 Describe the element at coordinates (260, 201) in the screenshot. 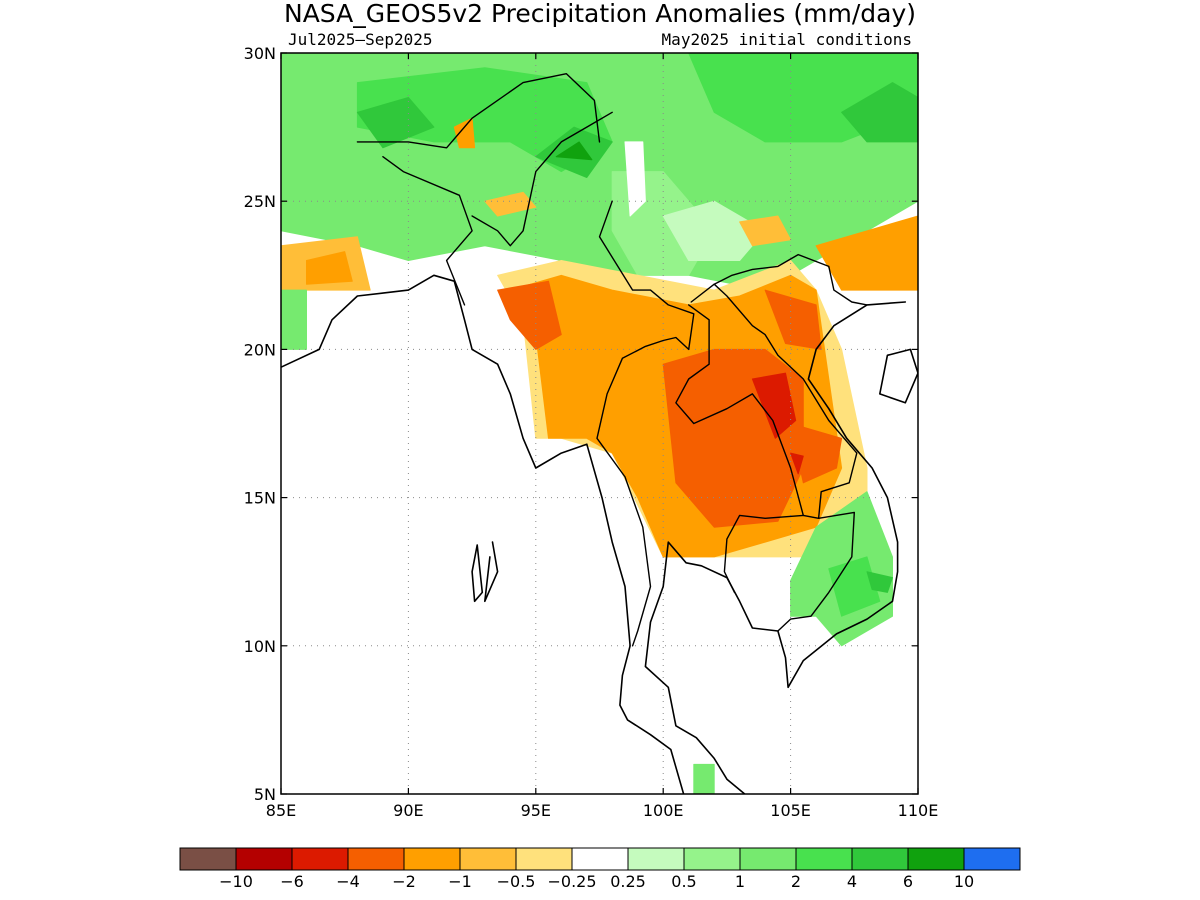

I see `y-tick-label: 25N` at that location.